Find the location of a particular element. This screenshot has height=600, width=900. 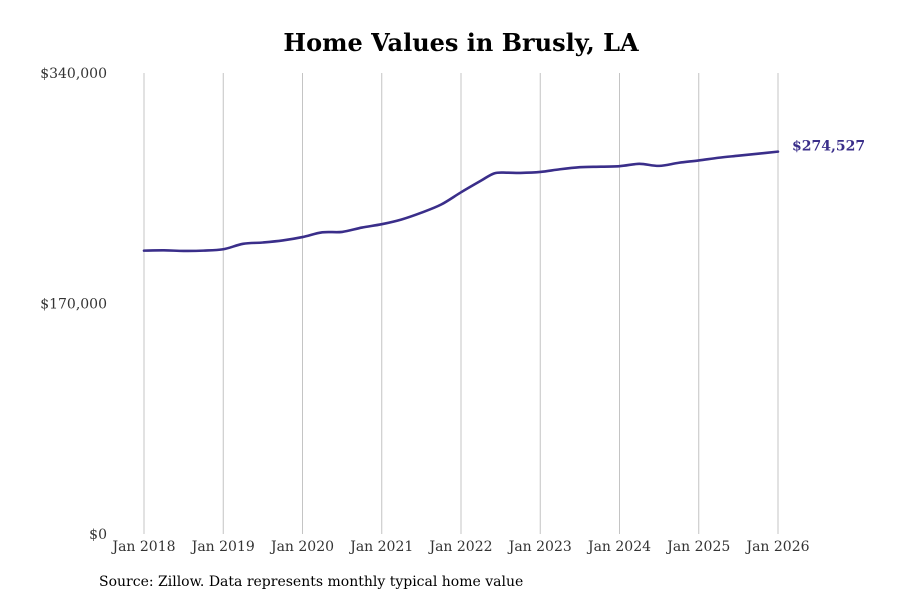

x-tick-label: Jan 2020 is located at coordinates (301, 547).